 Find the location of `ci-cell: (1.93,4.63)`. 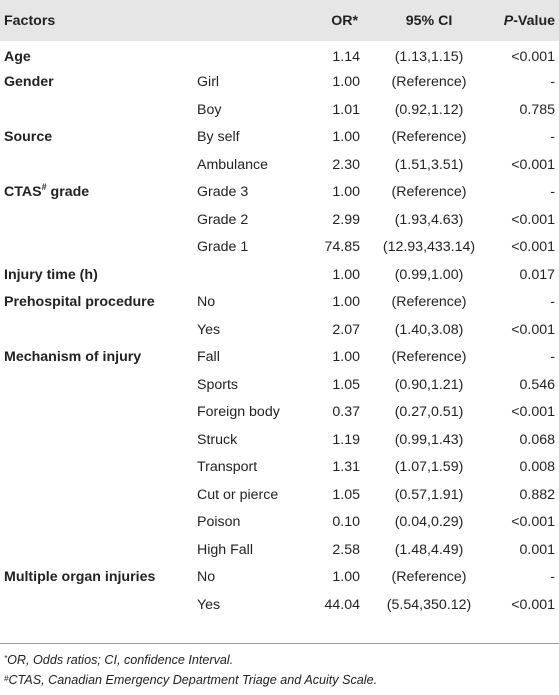

ci-cell: (1.93,4.63) is located at coordinates (429, 219).